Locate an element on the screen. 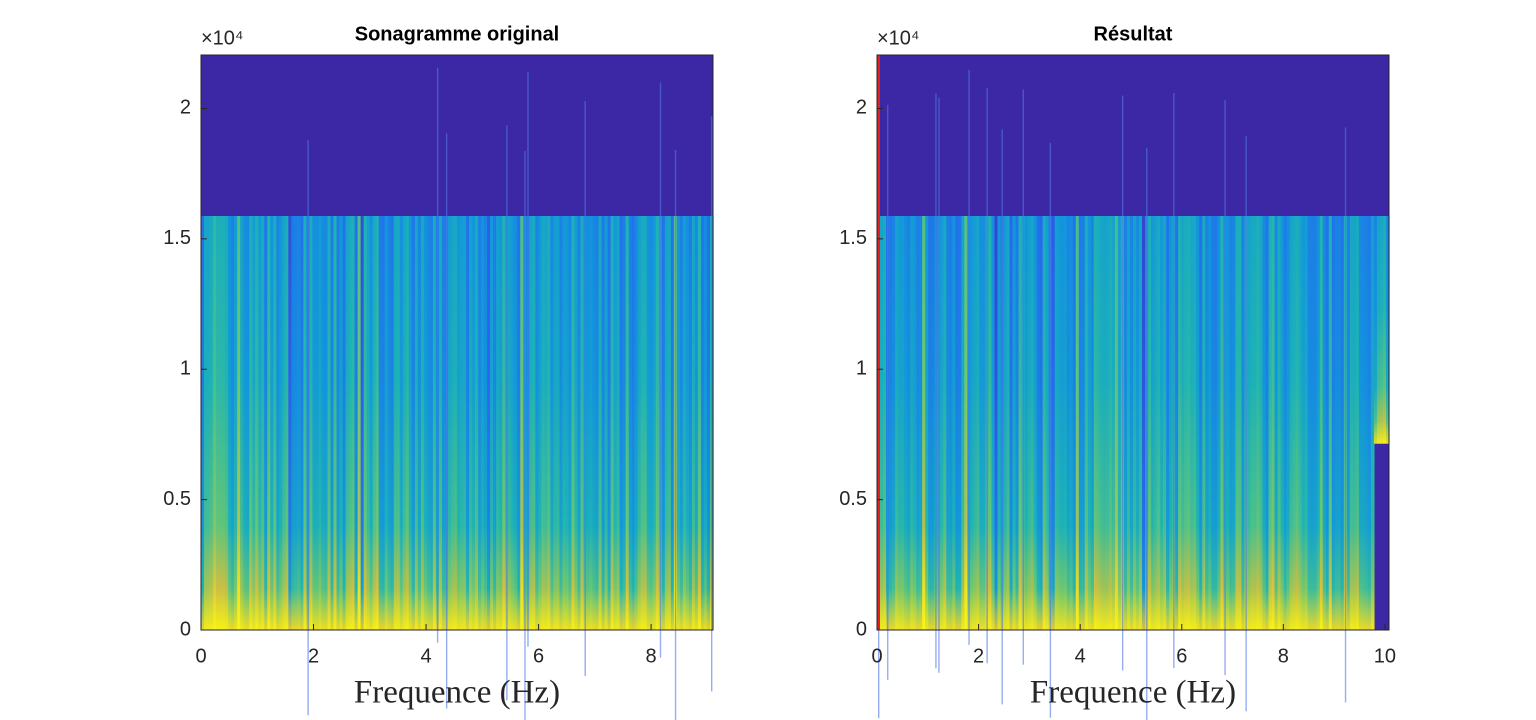 Image resolution: width=1536 pixels, height=720 pixels. y-exponent: ×10⁴ is located at coordinates (898, 38).